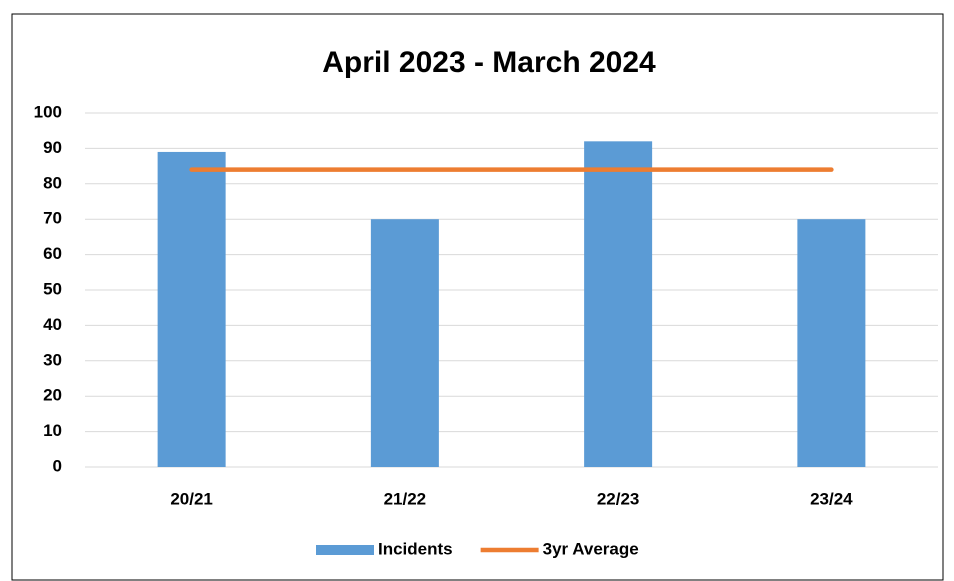 This screenshot has width=954, height=581. I want to click on y-tick-label: 100, so click(48, 111).